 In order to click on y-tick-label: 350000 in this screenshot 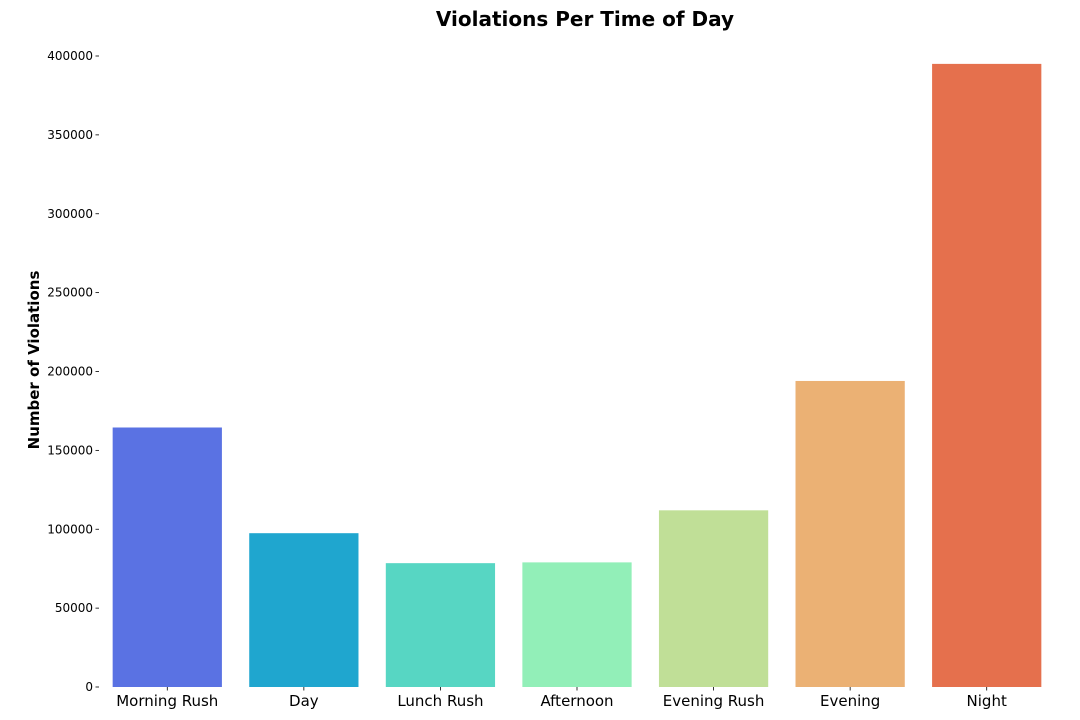, I will do `click(70, 135)`.